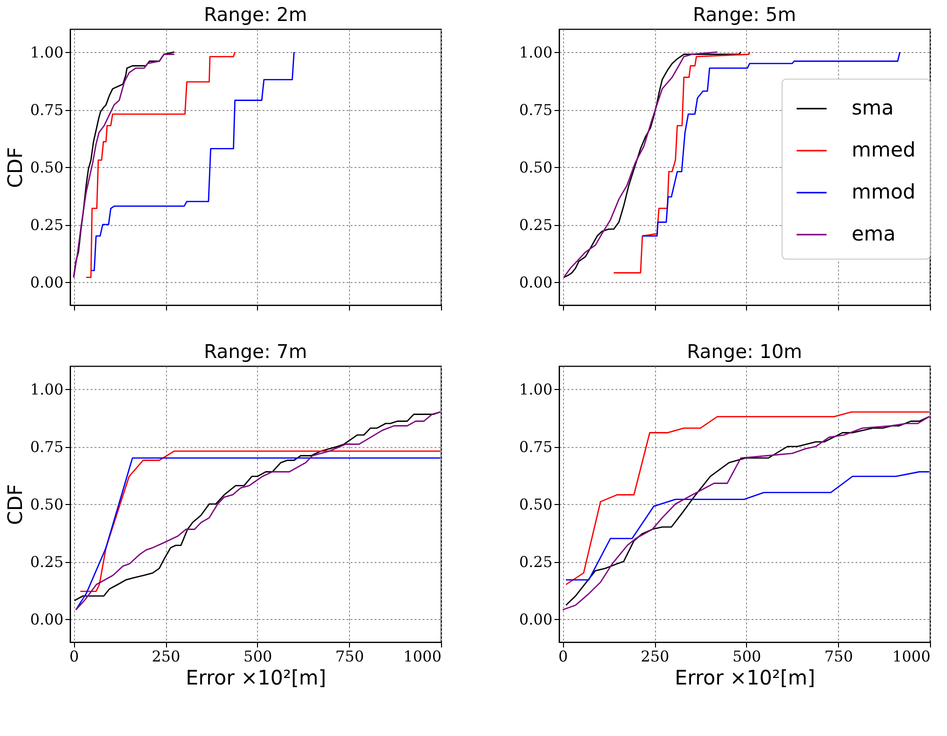 The image size is (947, 736). Describe the element at coordinates (873, 108) in the screenshot. I see `legend-label: sma` at that location.